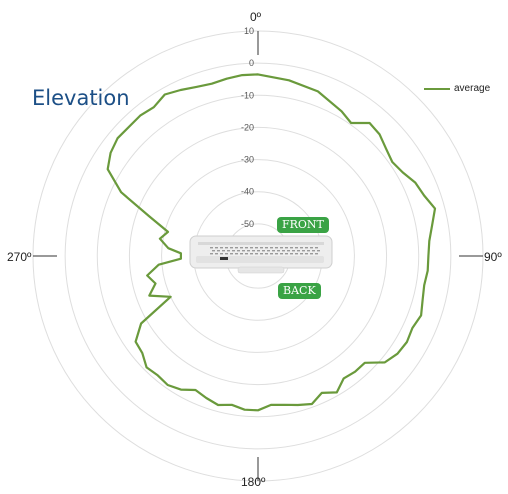 The image size is (508, 494). What do you see at coordinates (247, 127) in the screenshot?
I see `radial-tick--20: -20` at bounding box center [247, 127].